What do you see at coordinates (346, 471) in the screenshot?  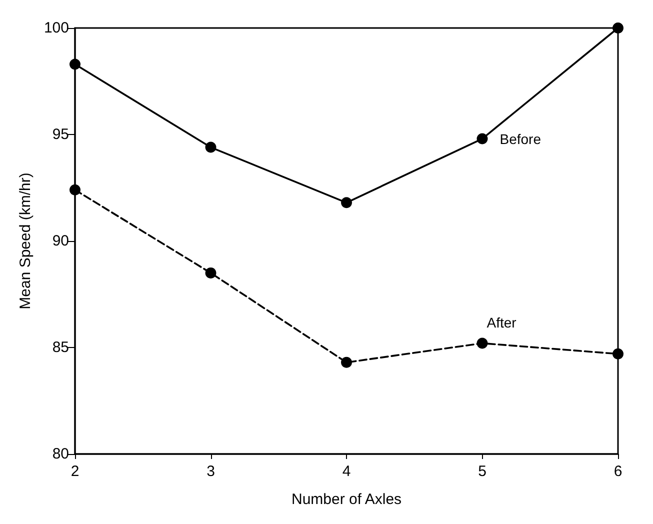 I see `x-tick-label: 4` at bounding box center [346, 471].